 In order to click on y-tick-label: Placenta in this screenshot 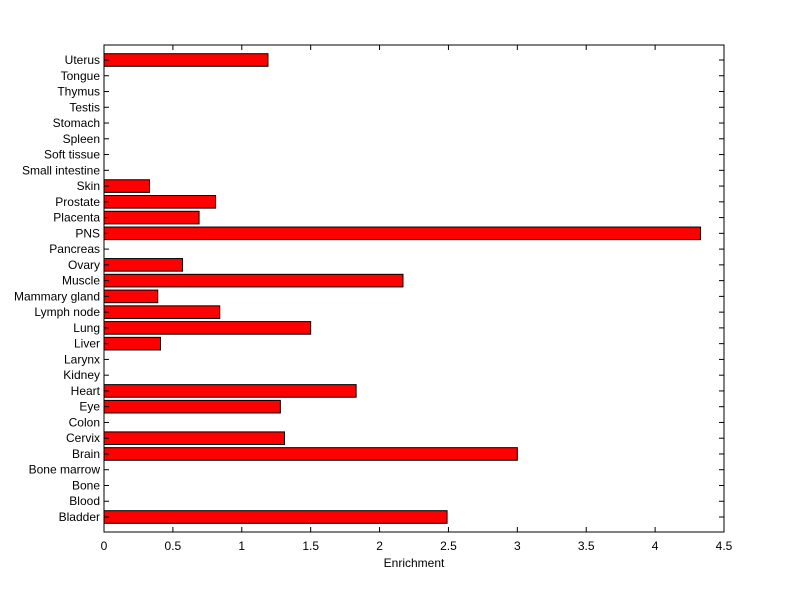, I will do `click(76, 218)`.